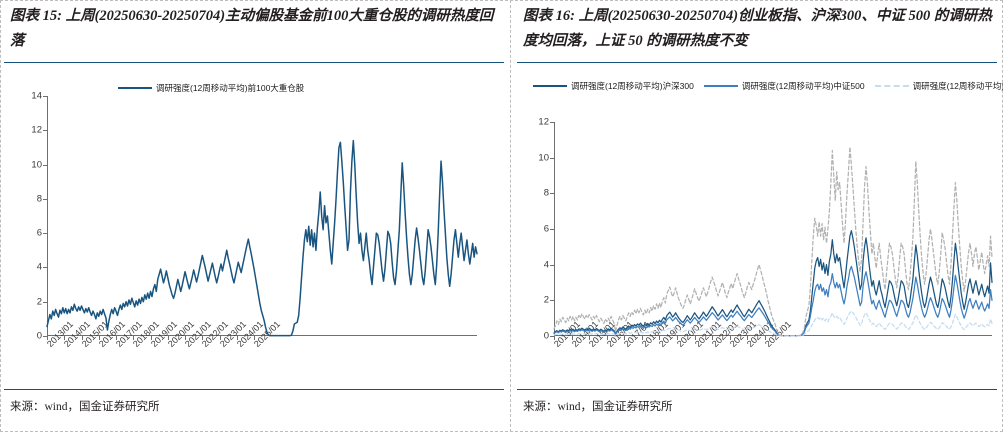 The width and height of the screenshot is (1003, 432). Describe the element at coordinates (0, 216) in the screenshot. I see `page-left-guide` at that location.